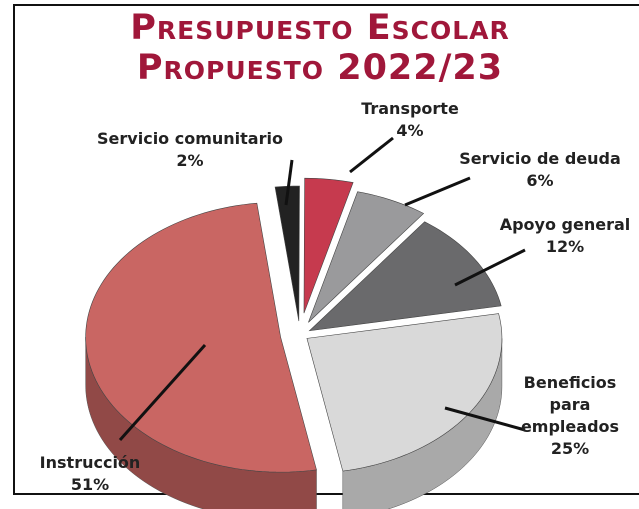 The height and width of the screenshot is (509, 639). Describe the element at coordinates (410, 108) in the screenshot. I see `category-label: Transporte` at that location.